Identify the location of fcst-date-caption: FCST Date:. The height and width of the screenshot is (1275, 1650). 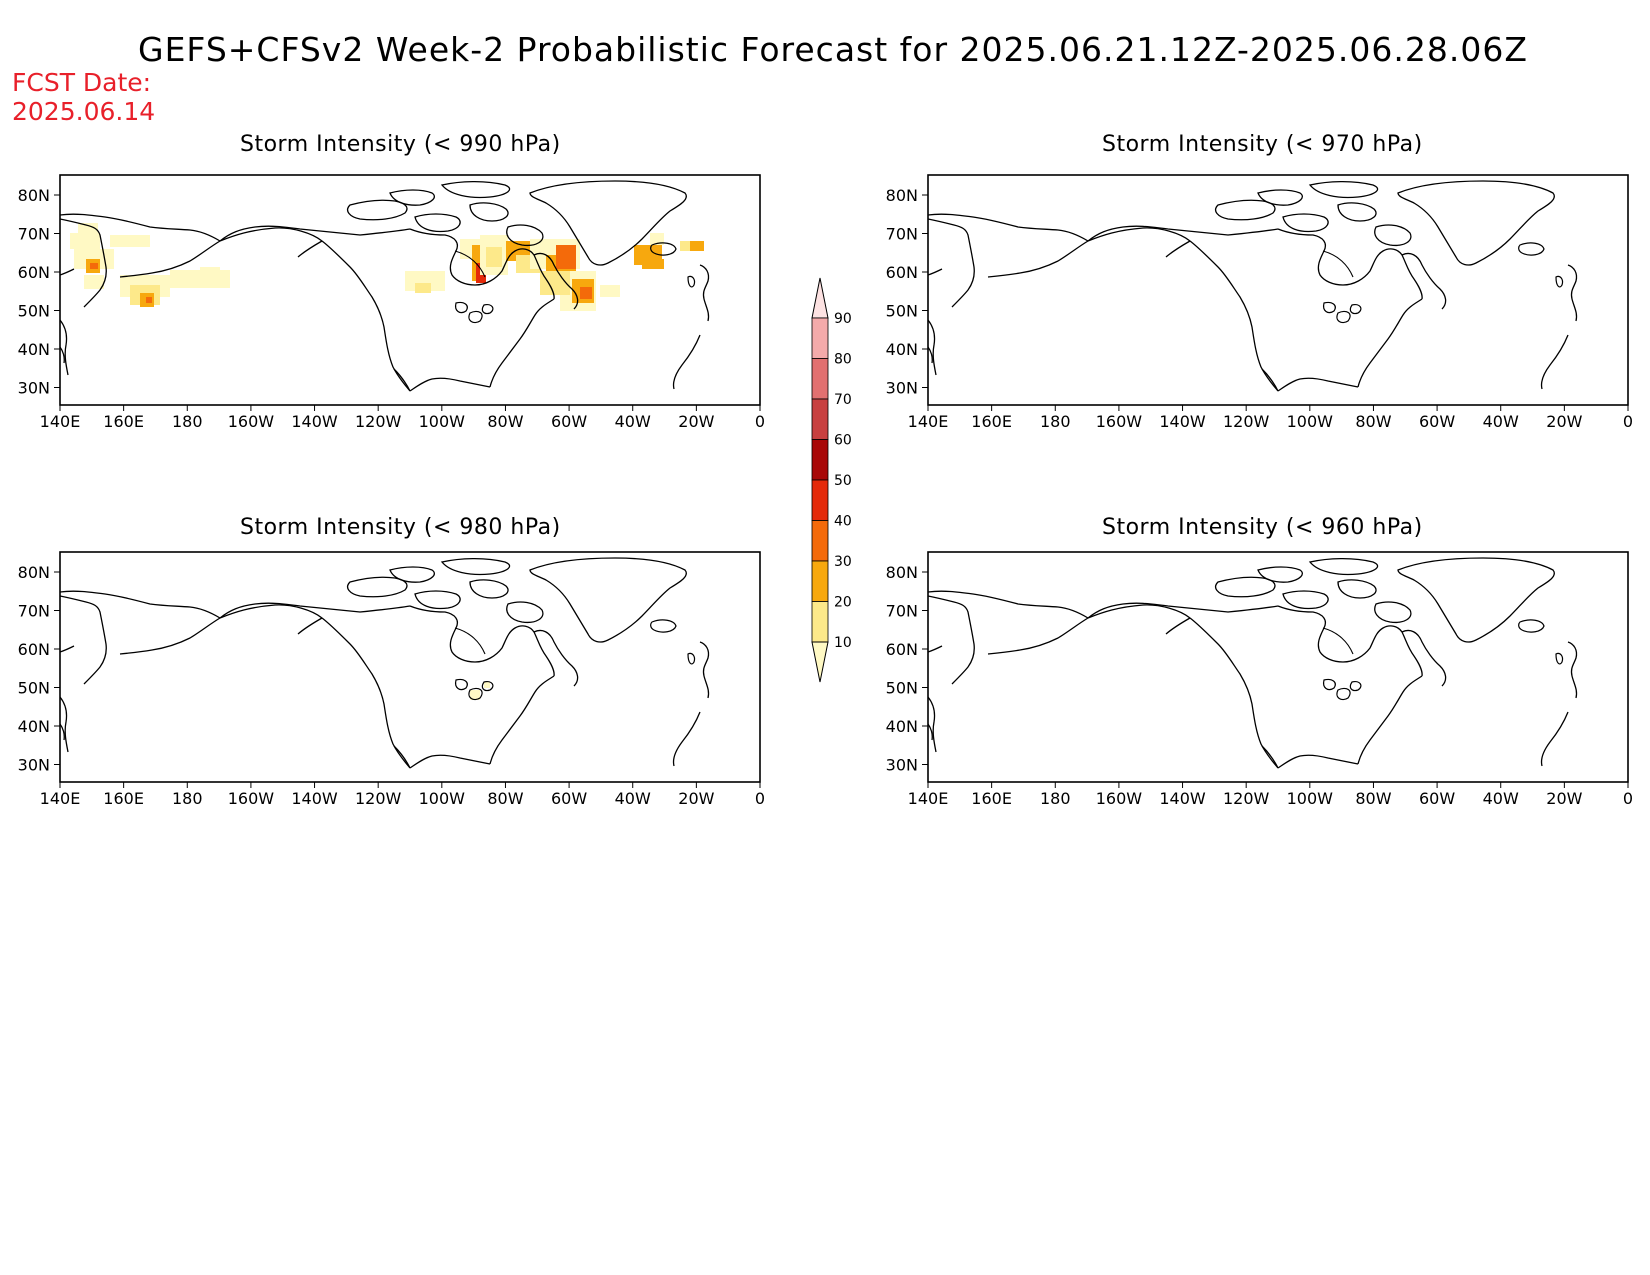
(82, 82).